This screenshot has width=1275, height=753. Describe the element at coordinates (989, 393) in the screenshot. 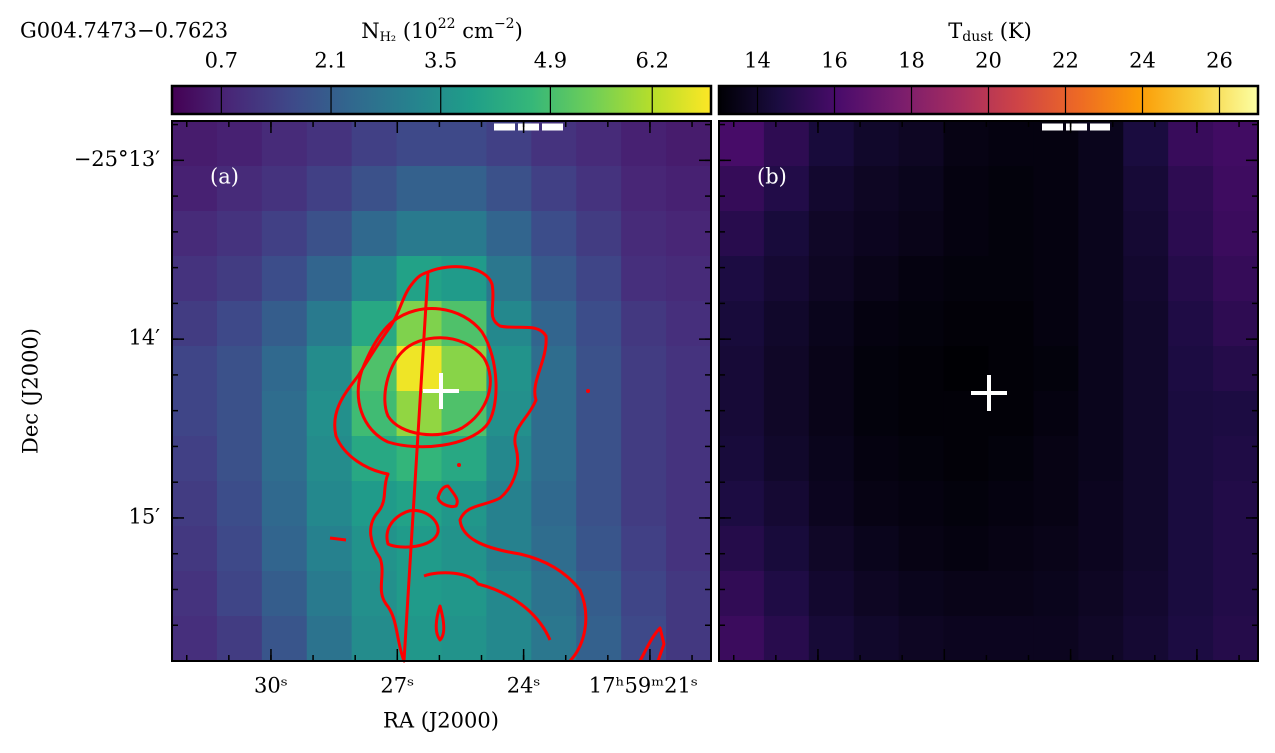

I see `source-marker` at that location.